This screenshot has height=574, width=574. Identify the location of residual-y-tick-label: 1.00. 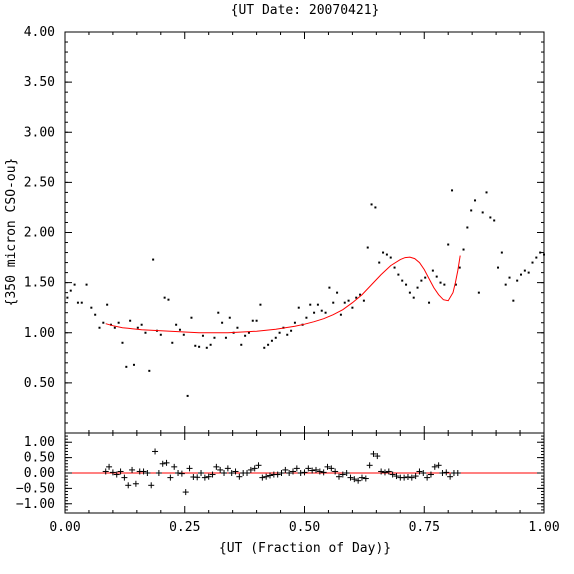
(39, 442).